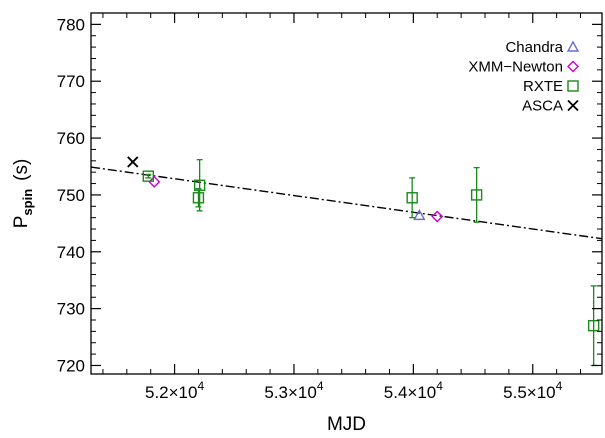 The image size is (605, 438). Describe the element at coordinates (71, 252) in the screenshot. I see `y-tick-label: 740` at that location.